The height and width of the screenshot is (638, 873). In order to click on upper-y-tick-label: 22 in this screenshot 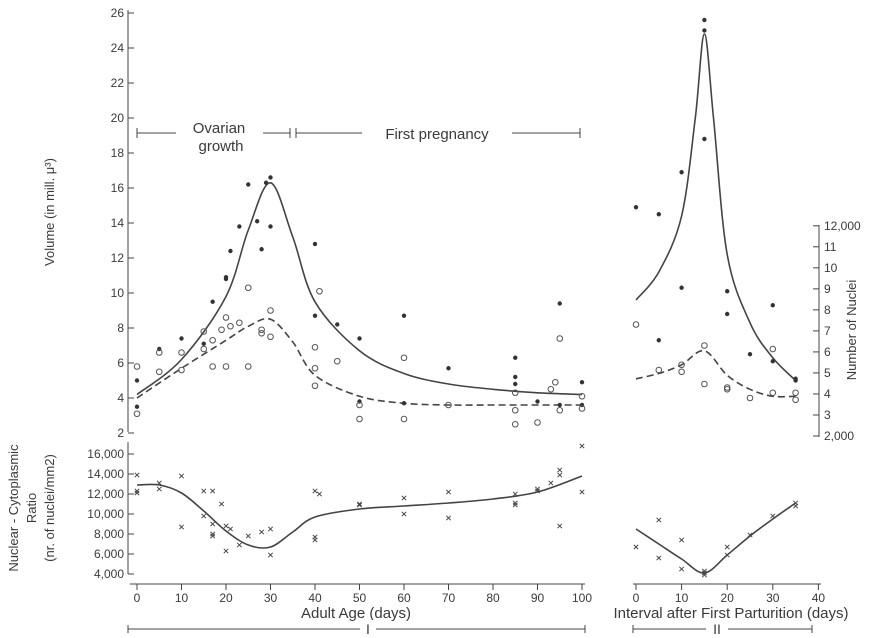, I will do `click(118, 83)`.